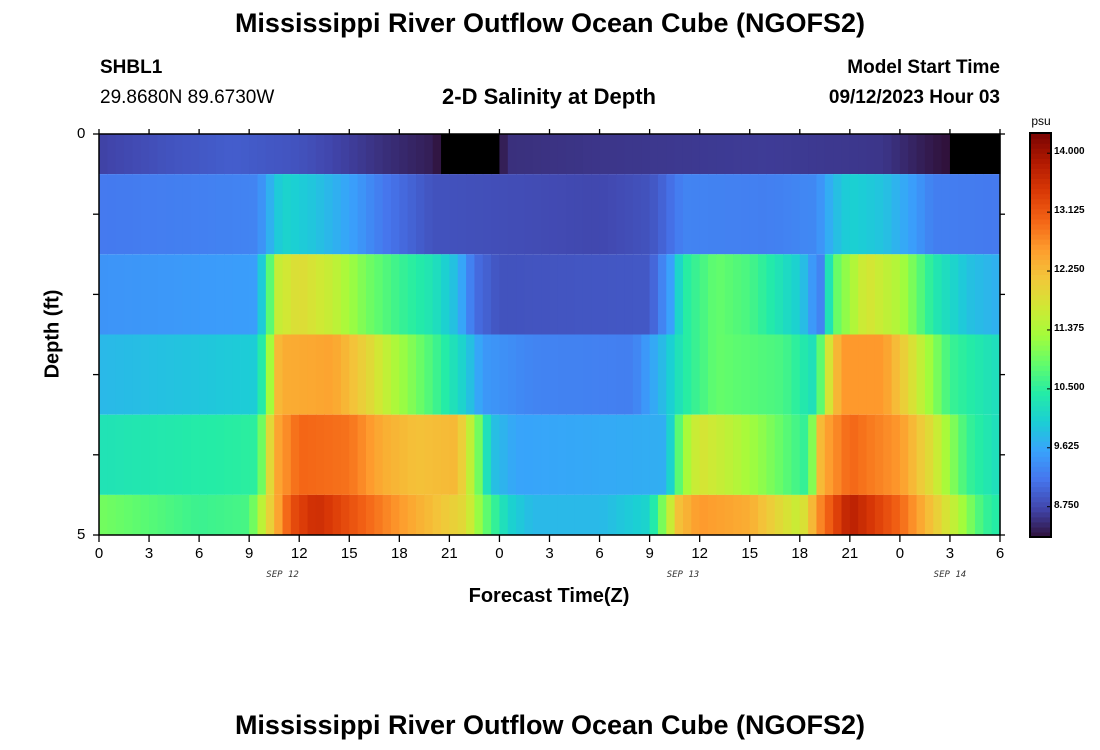  I want to click on colorbar-tick-label: 9.625, so click(1067, 446).